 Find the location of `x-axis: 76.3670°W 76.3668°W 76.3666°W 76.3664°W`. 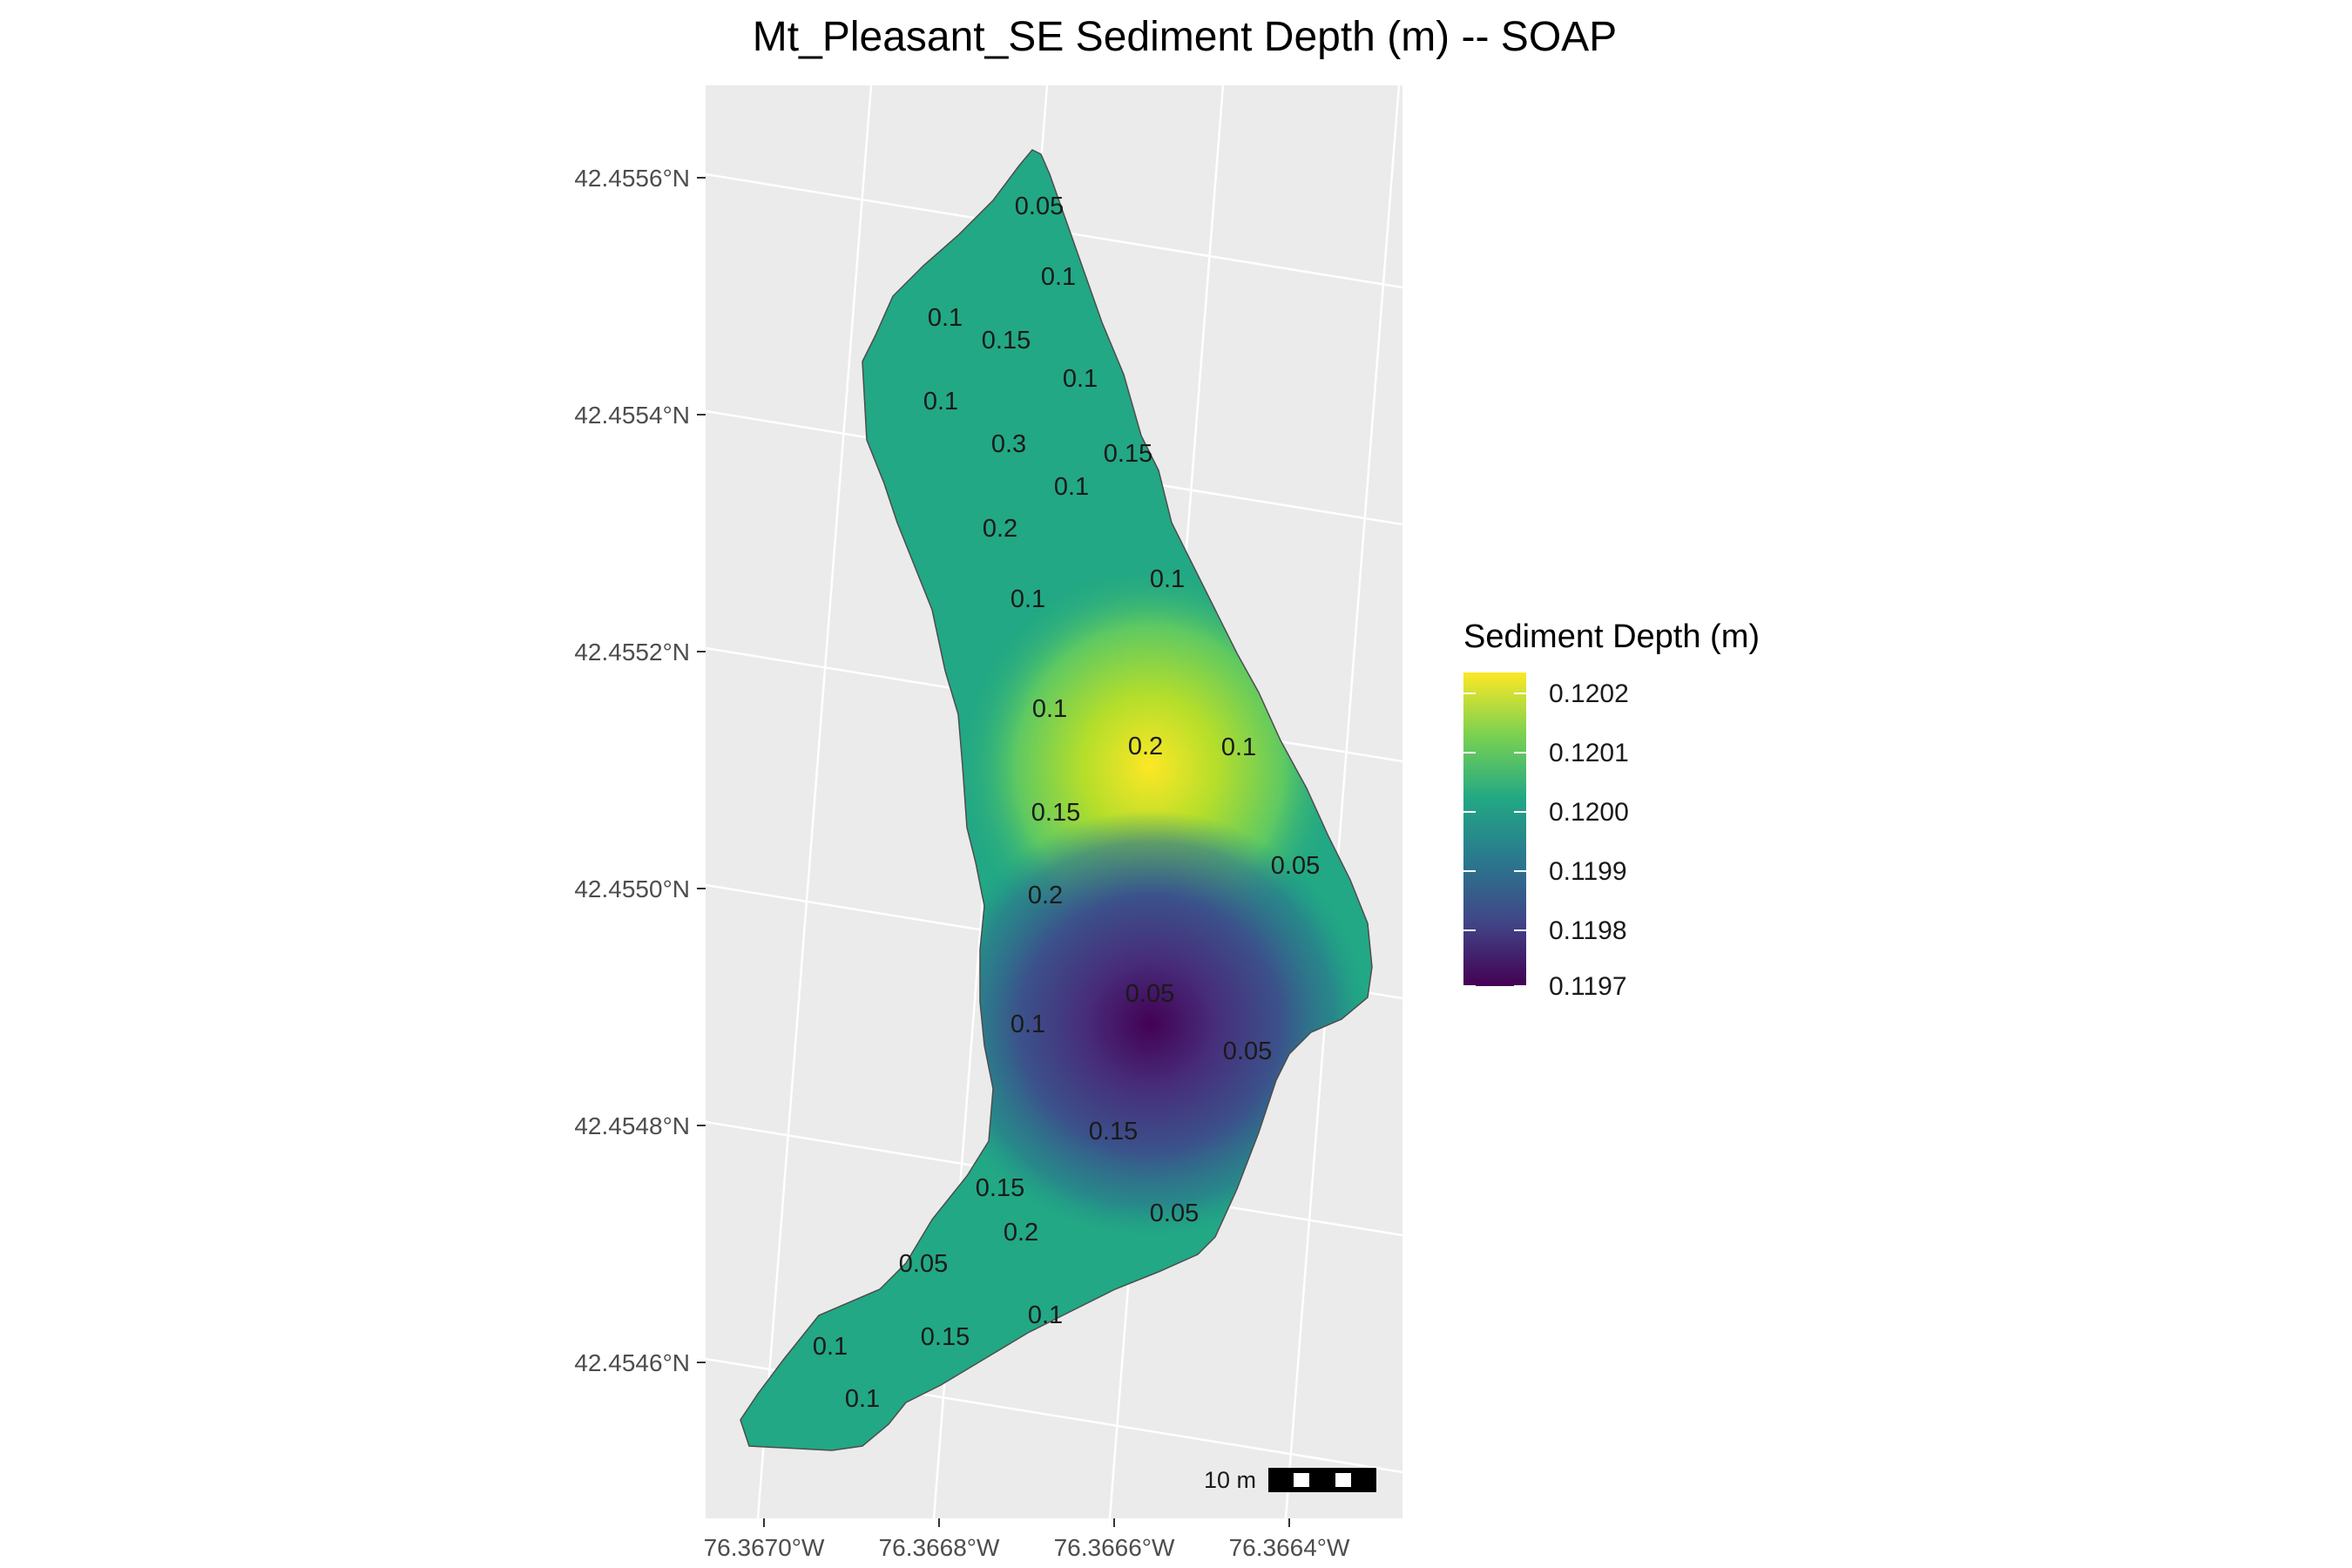

x-axis: 76.3670°W 76.3668°W 76.3666°W 76.3664°W is located at coordinates (1027, 1539).